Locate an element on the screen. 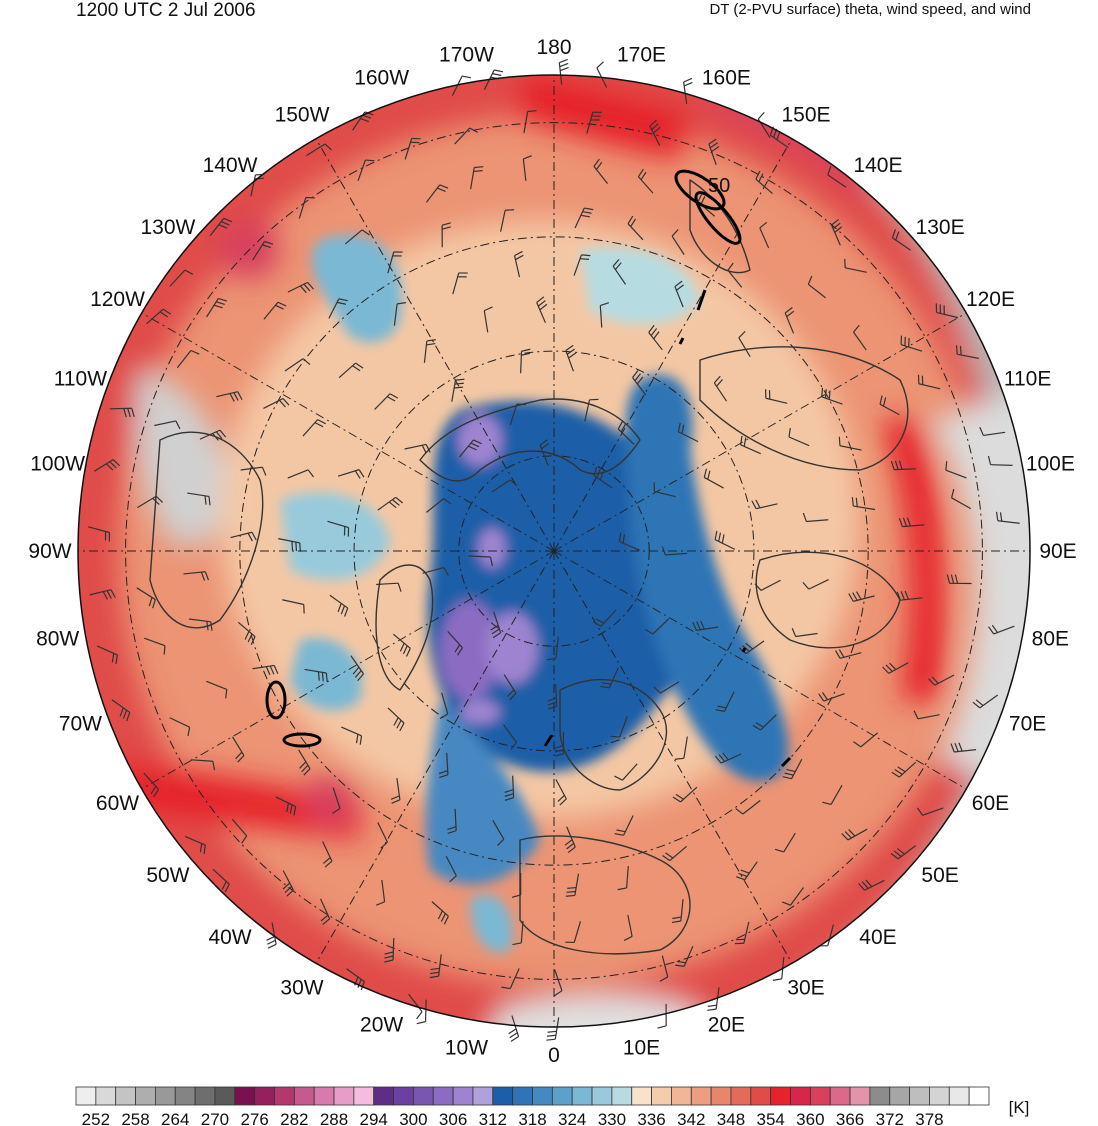 The image size is (1098, 1126). colorbar-tick-label: 294 is located at coordinates (374, 1118).